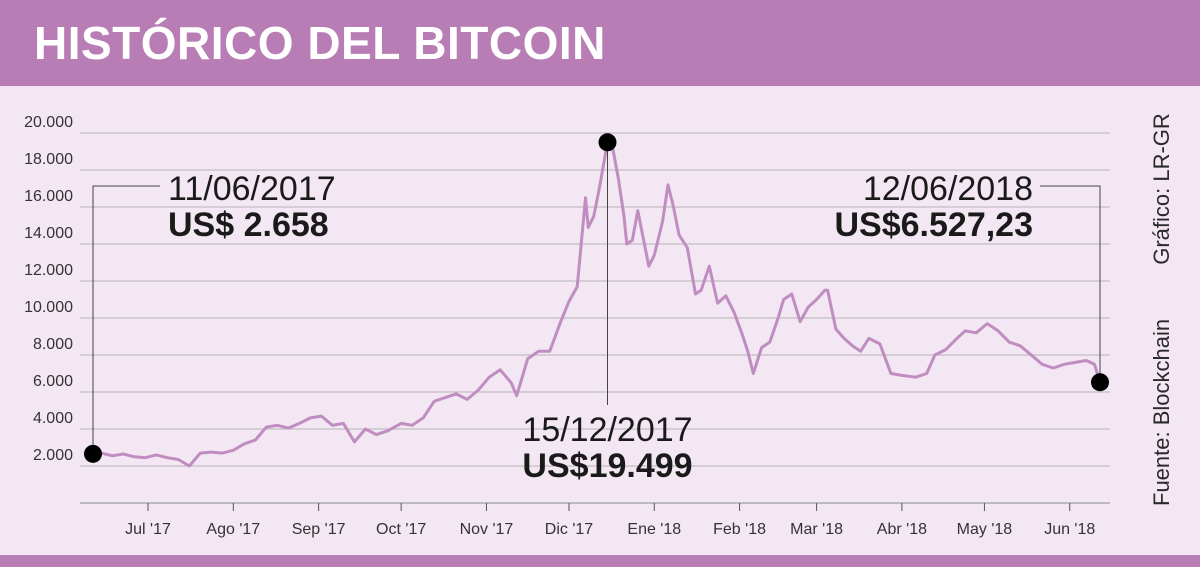 The image size is (1200, 567). What do you see at coordinates (148, 529) in the screenshot?
I see `x-tick-label: Jul '17` at bounding box center [148, 529].